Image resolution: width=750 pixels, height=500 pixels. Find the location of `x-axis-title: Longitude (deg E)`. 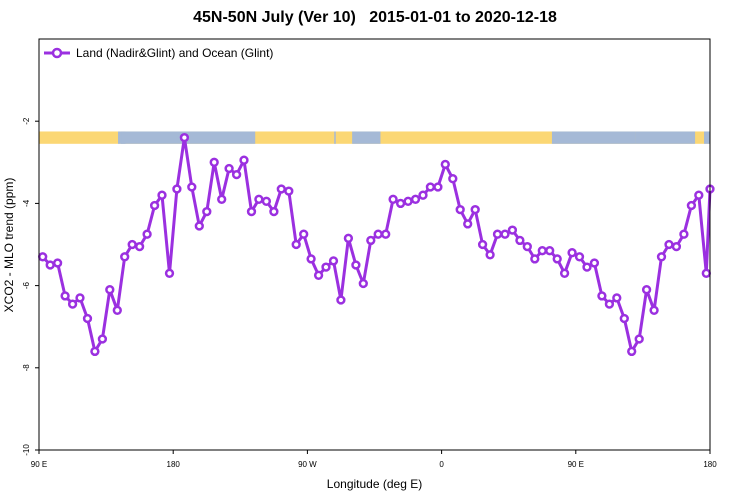

x-axis-title: Longitude (deg E) is located at coordinates (374, 484).